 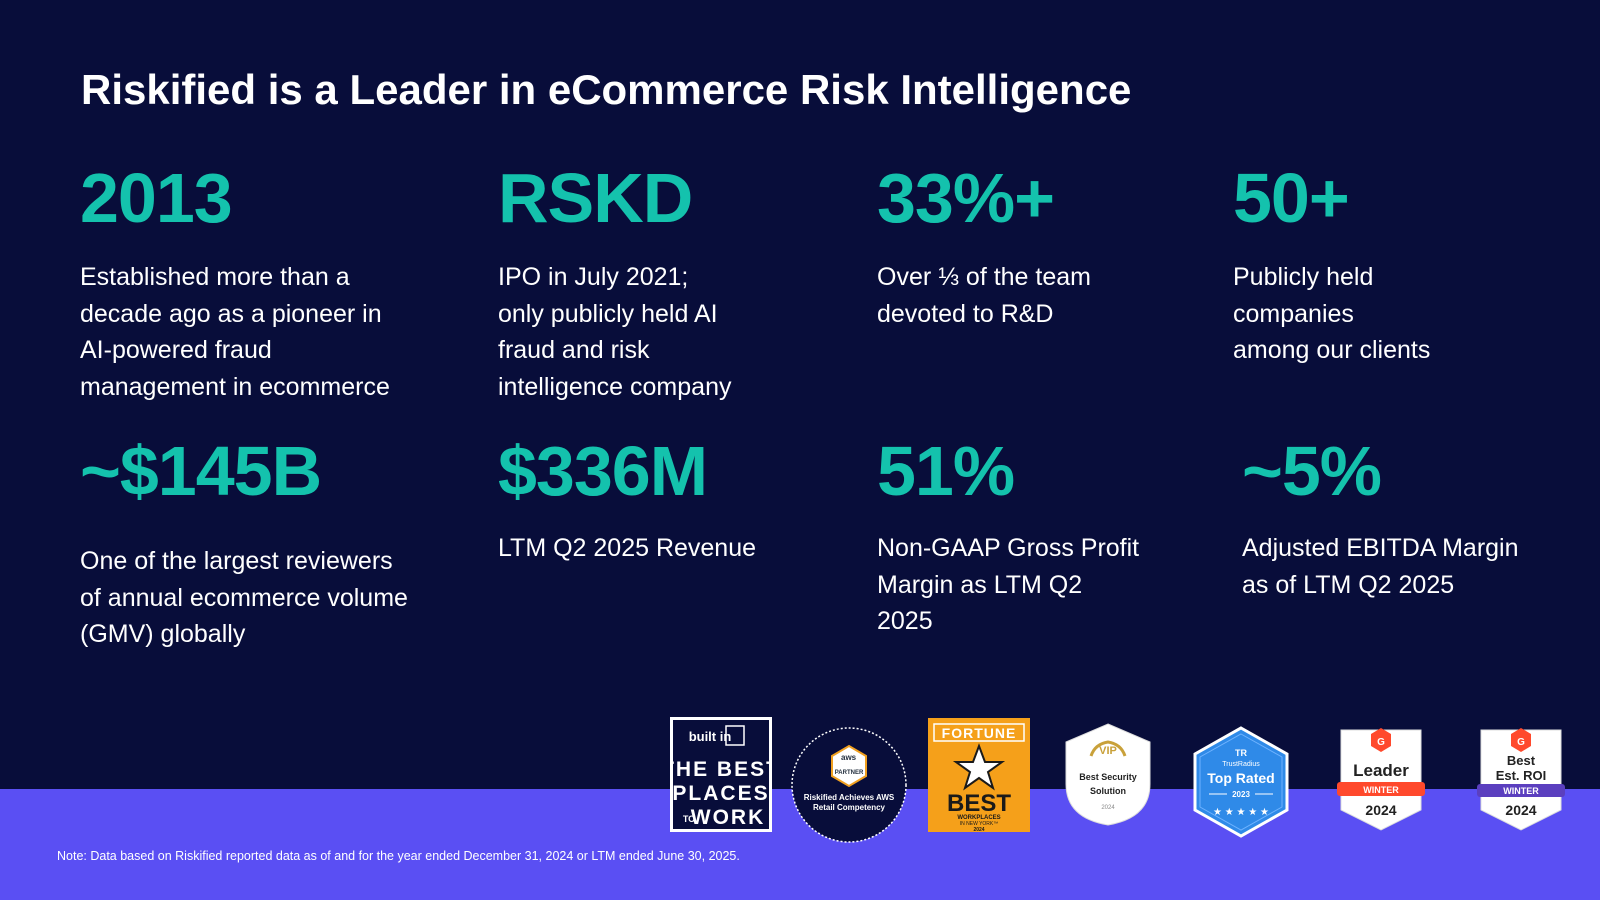 I want to click on svg-text: WORK, so click(x=728, y=817).